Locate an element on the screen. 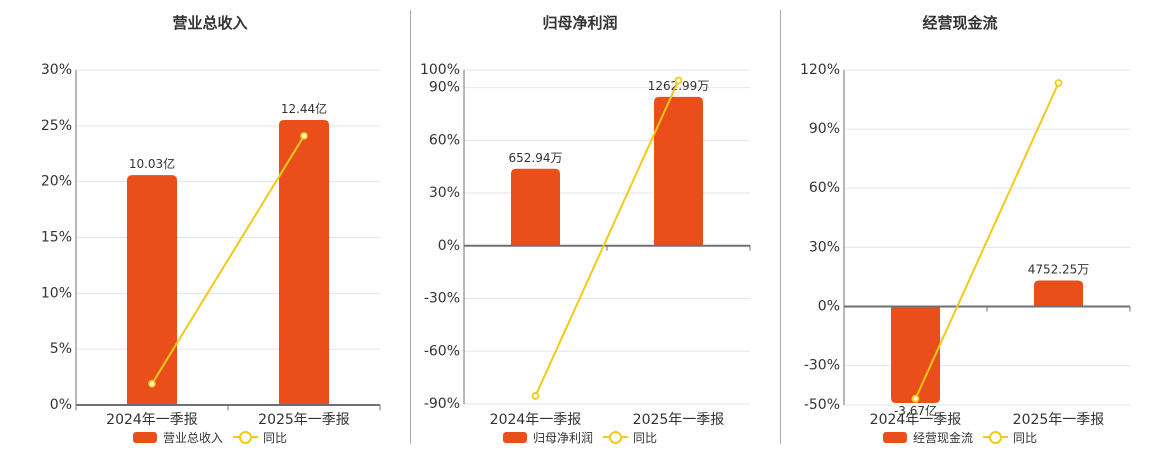 Image resolution: width=1160 pixels, height=450 pixels. chart-legend: 经营现金流 同比 is located at coordinates (959, 437).